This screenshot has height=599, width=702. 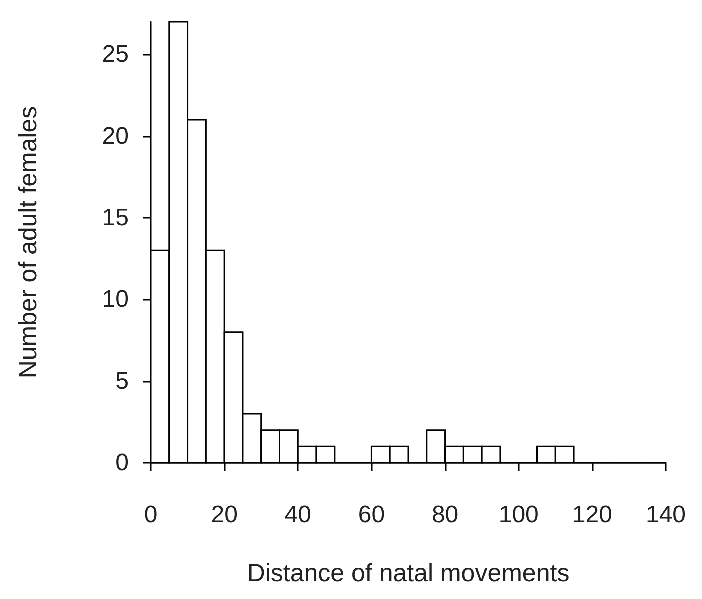 I want to click on y-tick-label: 5, so click(x=122, y=381).